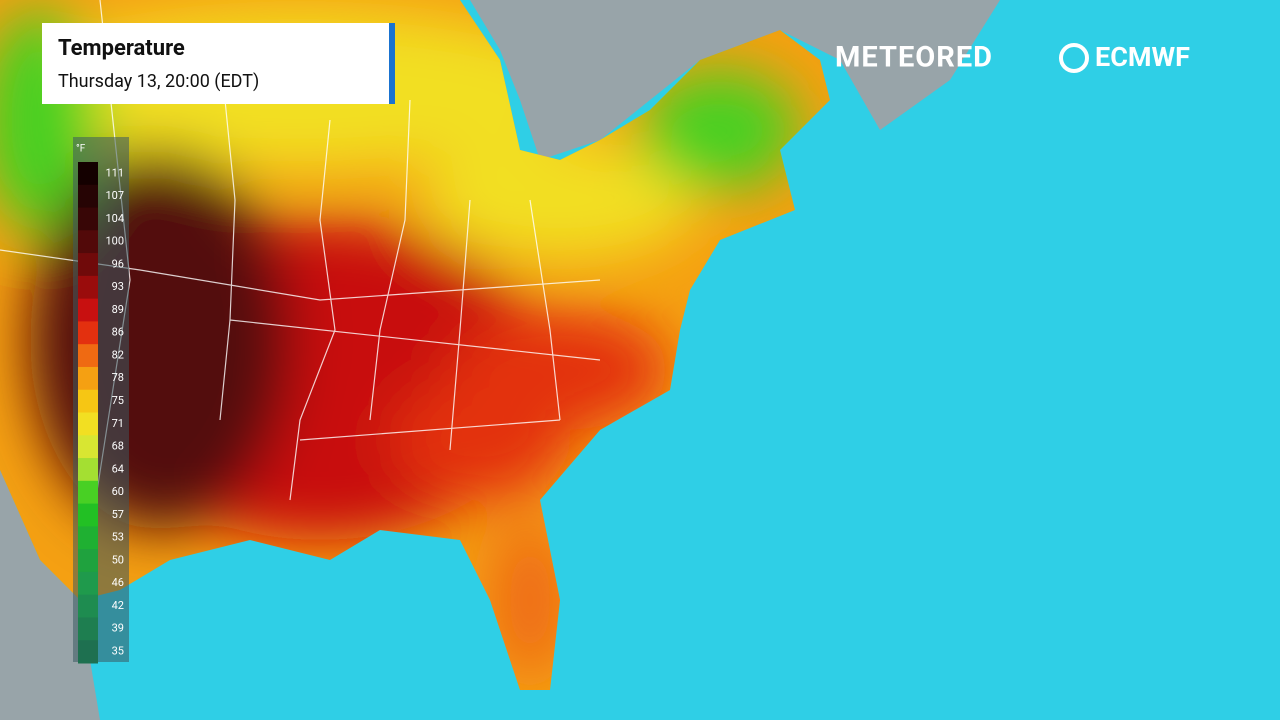 The image size is (1280, 720). I want to click on title-box, so click(217, 63).